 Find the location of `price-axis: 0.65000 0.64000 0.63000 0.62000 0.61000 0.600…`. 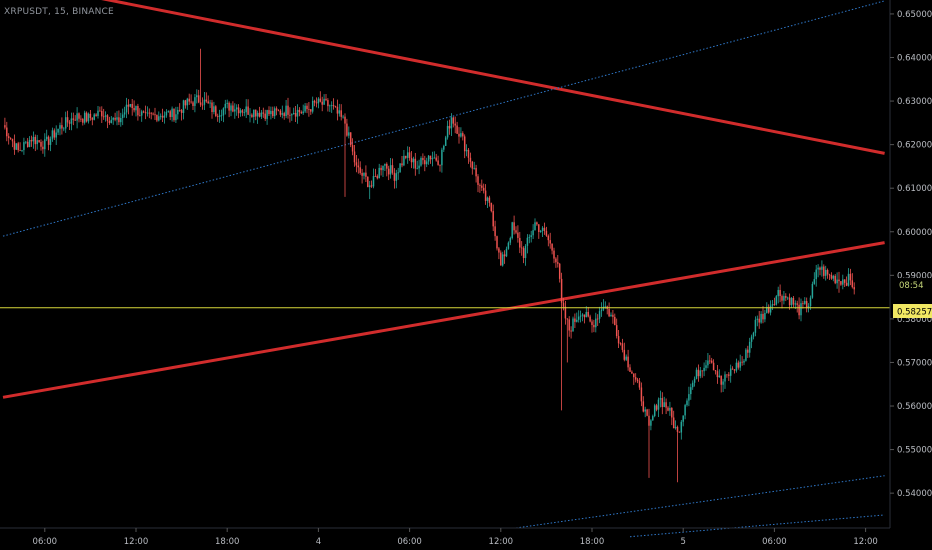

price-axis: 0.65000 0.64000 0.63000 0.62000 0.61000 0.600… is located at coordinates (910, 264).